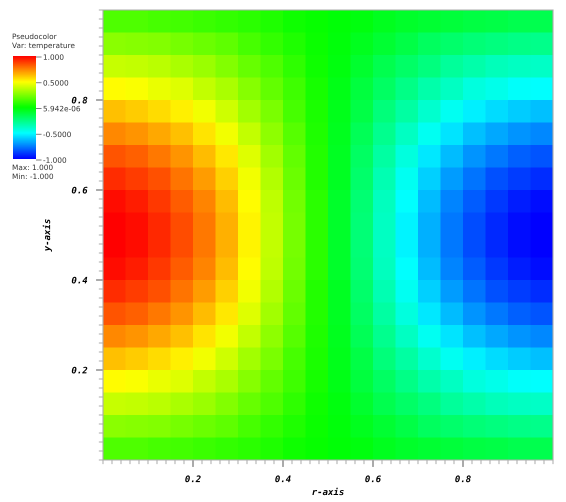 The image size is (566, 502). I want to click on y-tick-label: 0.6, so click(80, 190).